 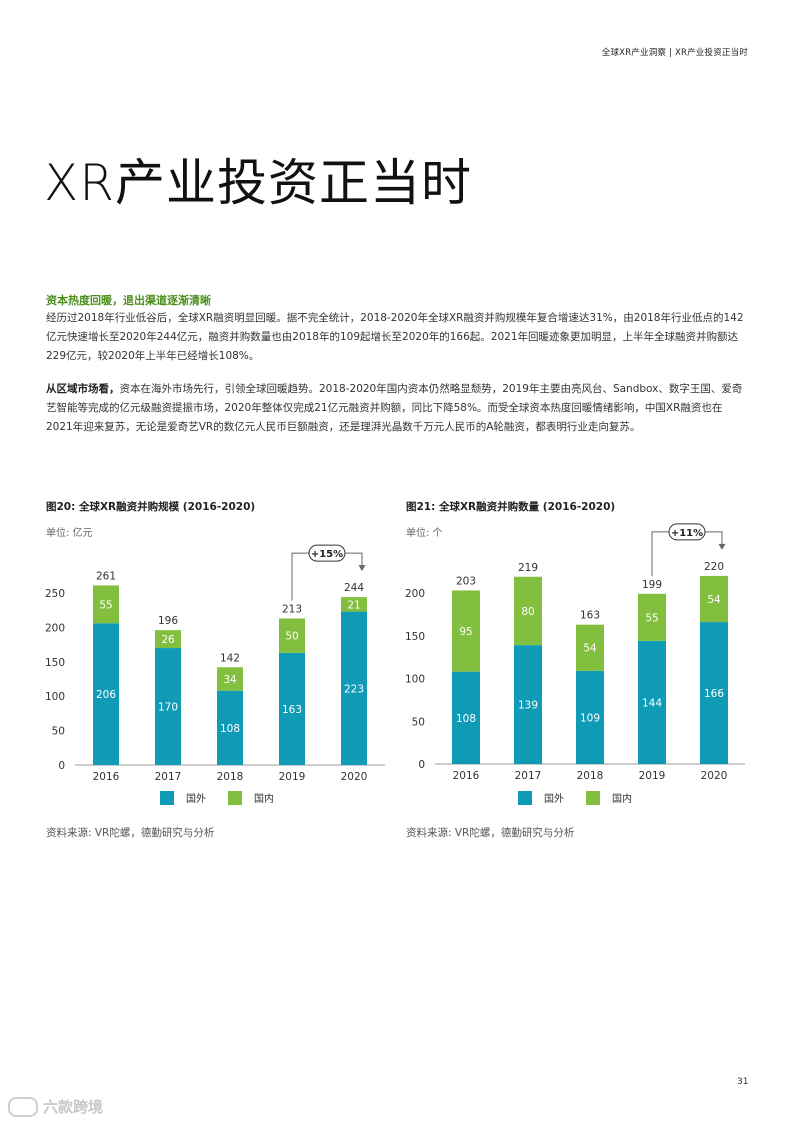 I want to click on data-label-domestic: 26, so click(x=168, y=640).